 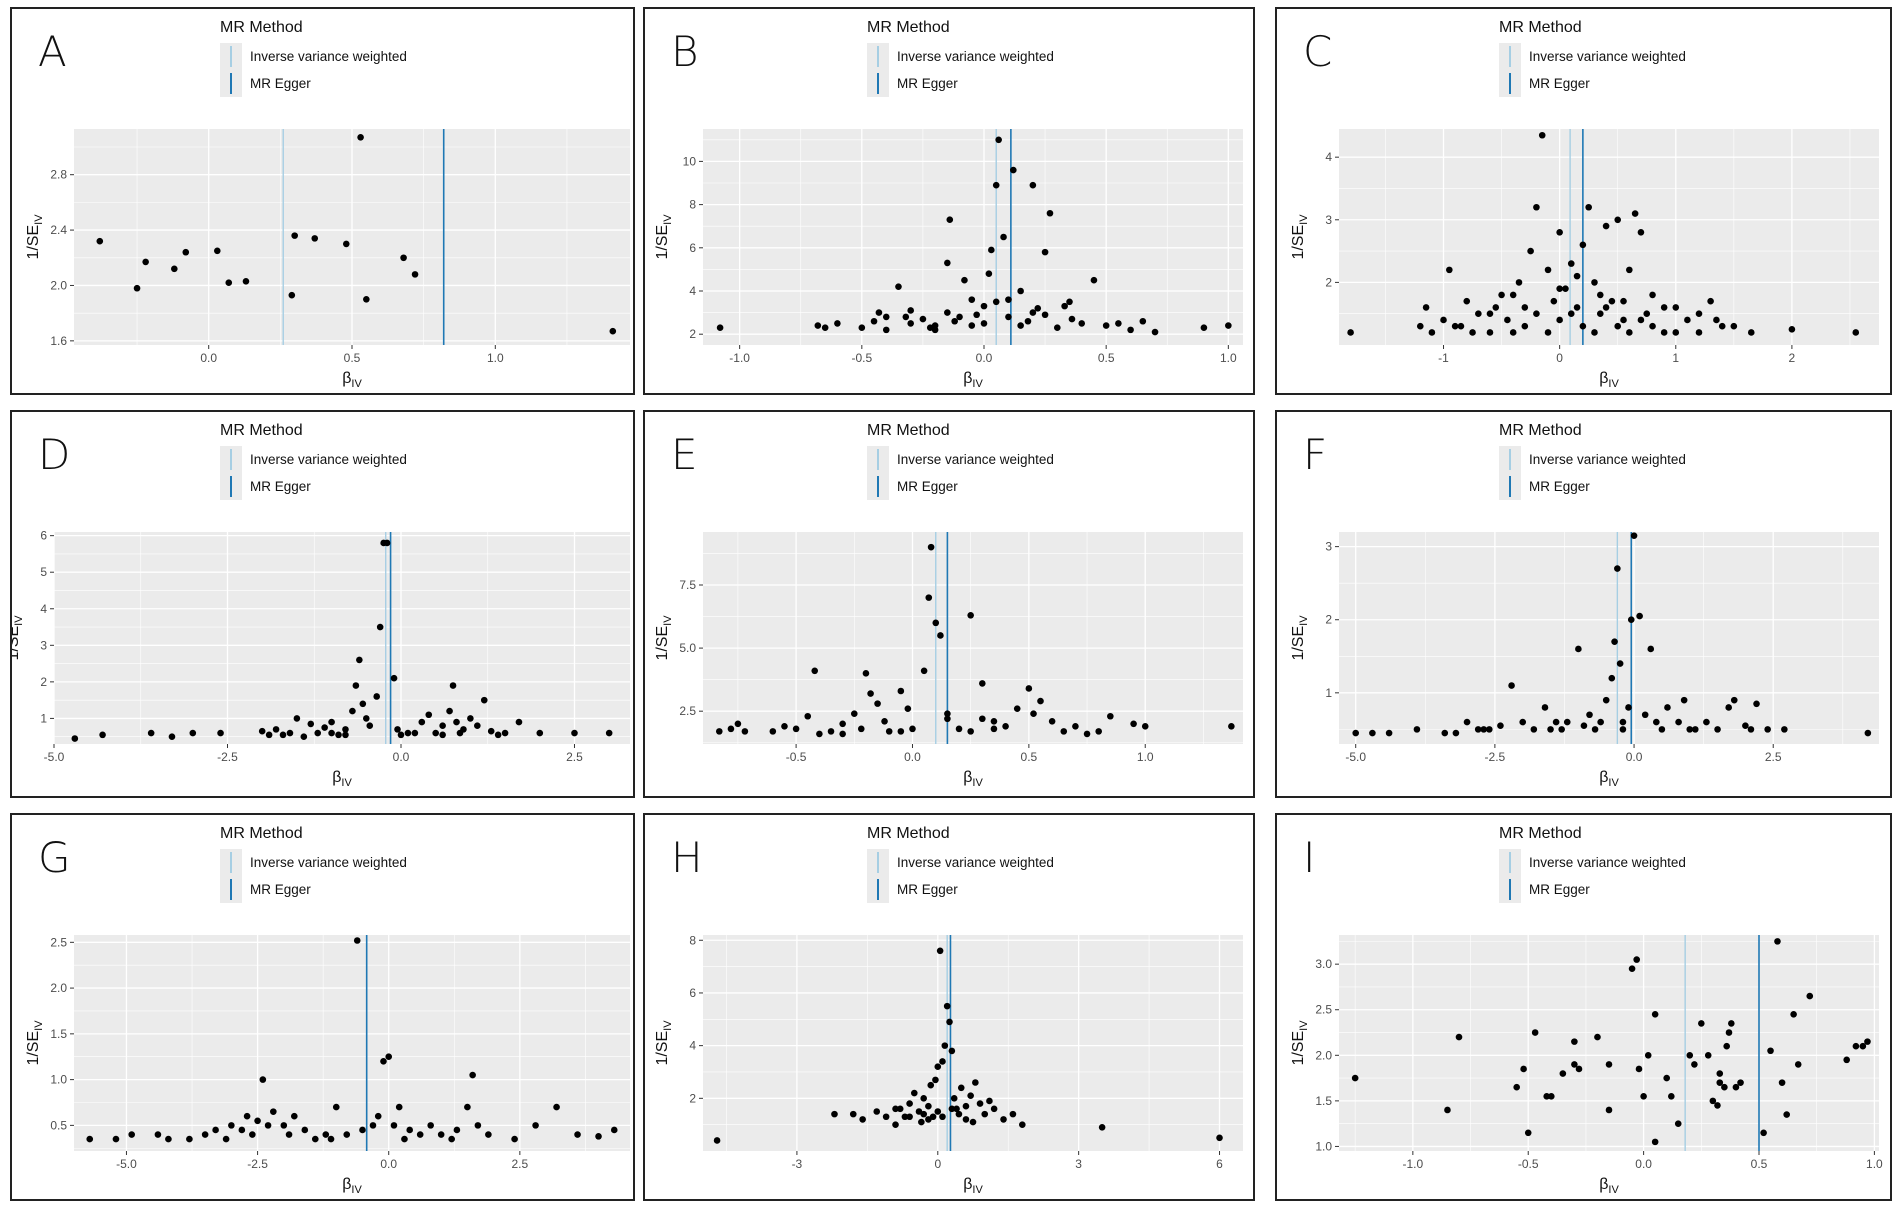 What do you see at coordinates (43, 682) in the screenshot?
I see `y-tick-label: 2` at bounding box center [43, 682].